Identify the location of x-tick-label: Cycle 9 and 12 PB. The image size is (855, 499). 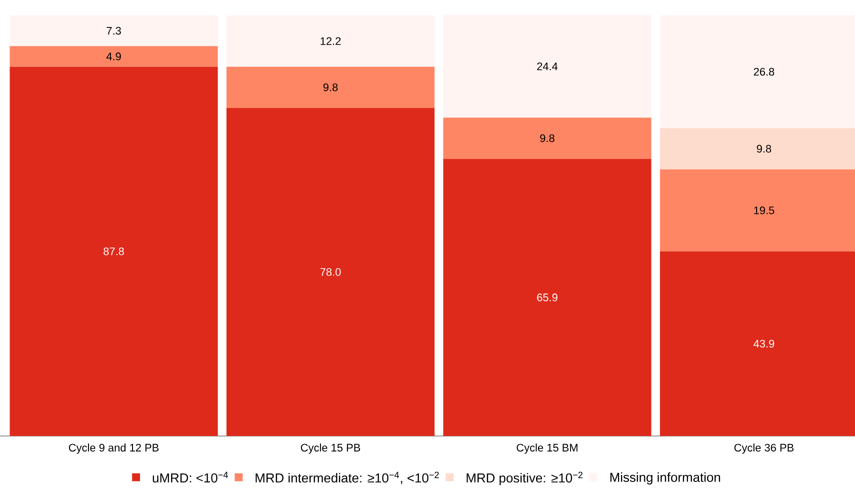
(113, 449).